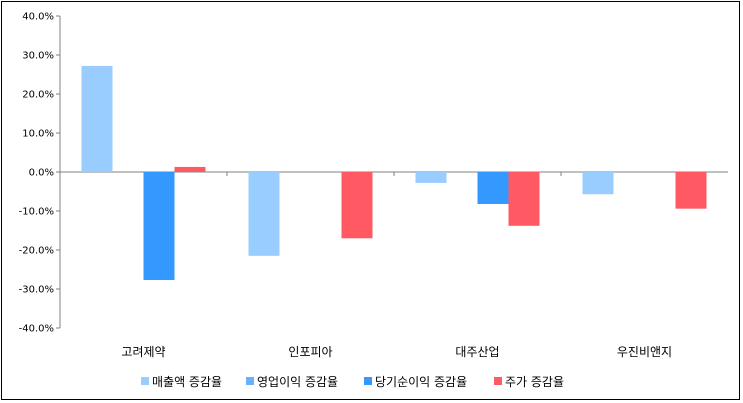  I want to click on y-tick-label: 0.0%, so click(41, 173).